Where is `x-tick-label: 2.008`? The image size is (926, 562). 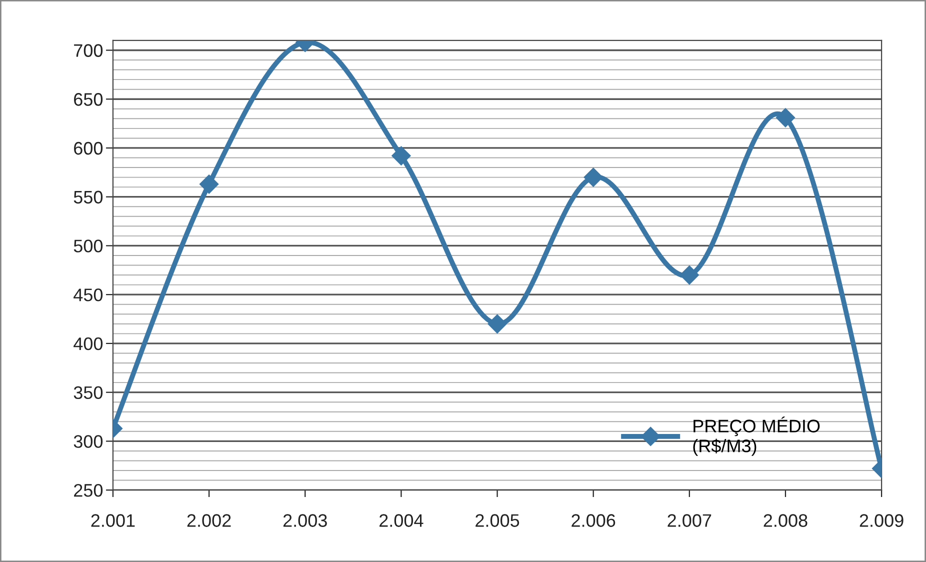 x-tick-label: 2.008 is located at coordinates (786, 520).